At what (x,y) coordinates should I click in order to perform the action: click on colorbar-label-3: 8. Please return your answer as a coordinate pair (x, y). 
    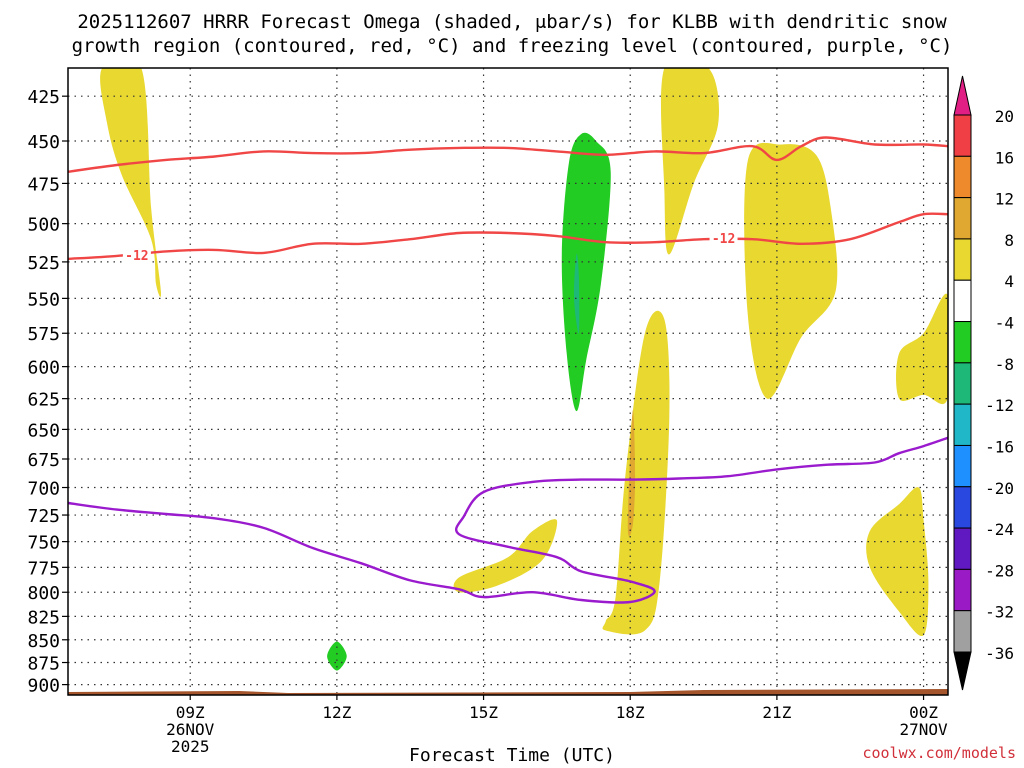
    Looking at the image, I should click on (1009, 240).